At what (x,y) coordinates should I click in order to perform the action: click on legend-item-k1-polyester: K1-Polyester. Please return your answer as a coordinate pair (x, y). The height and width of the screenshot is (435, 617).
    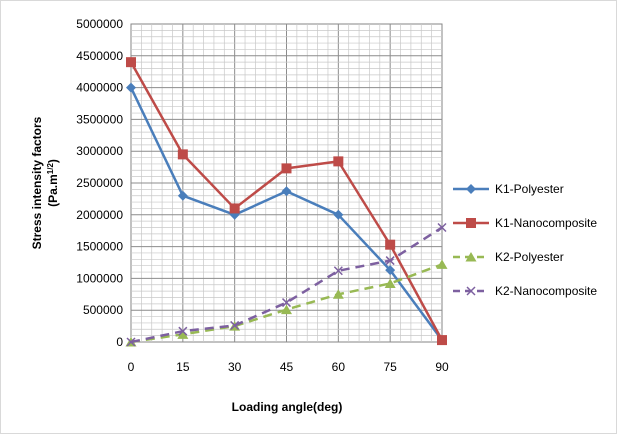
    Looking at the image, I should click on (508, 189).